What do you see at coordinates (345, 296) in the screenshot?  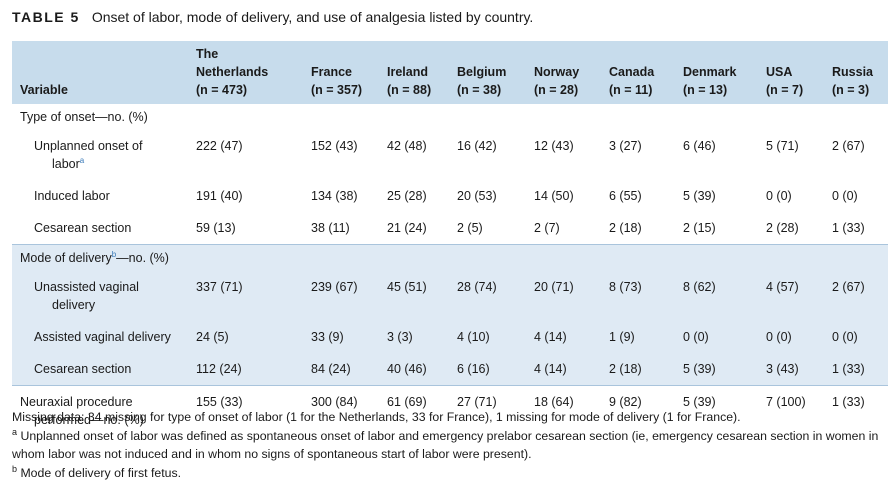 I see `table-cell: 239 (67)` at bounding box center [345, 296].